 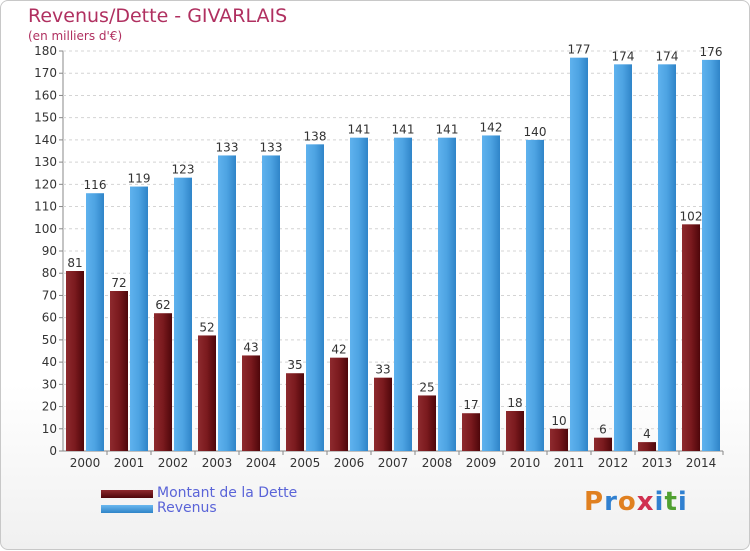 What do you see at coordinates (45, 51) in the screenshot?
I see `y-tick-label: 180` at bounding box center [45, 51].